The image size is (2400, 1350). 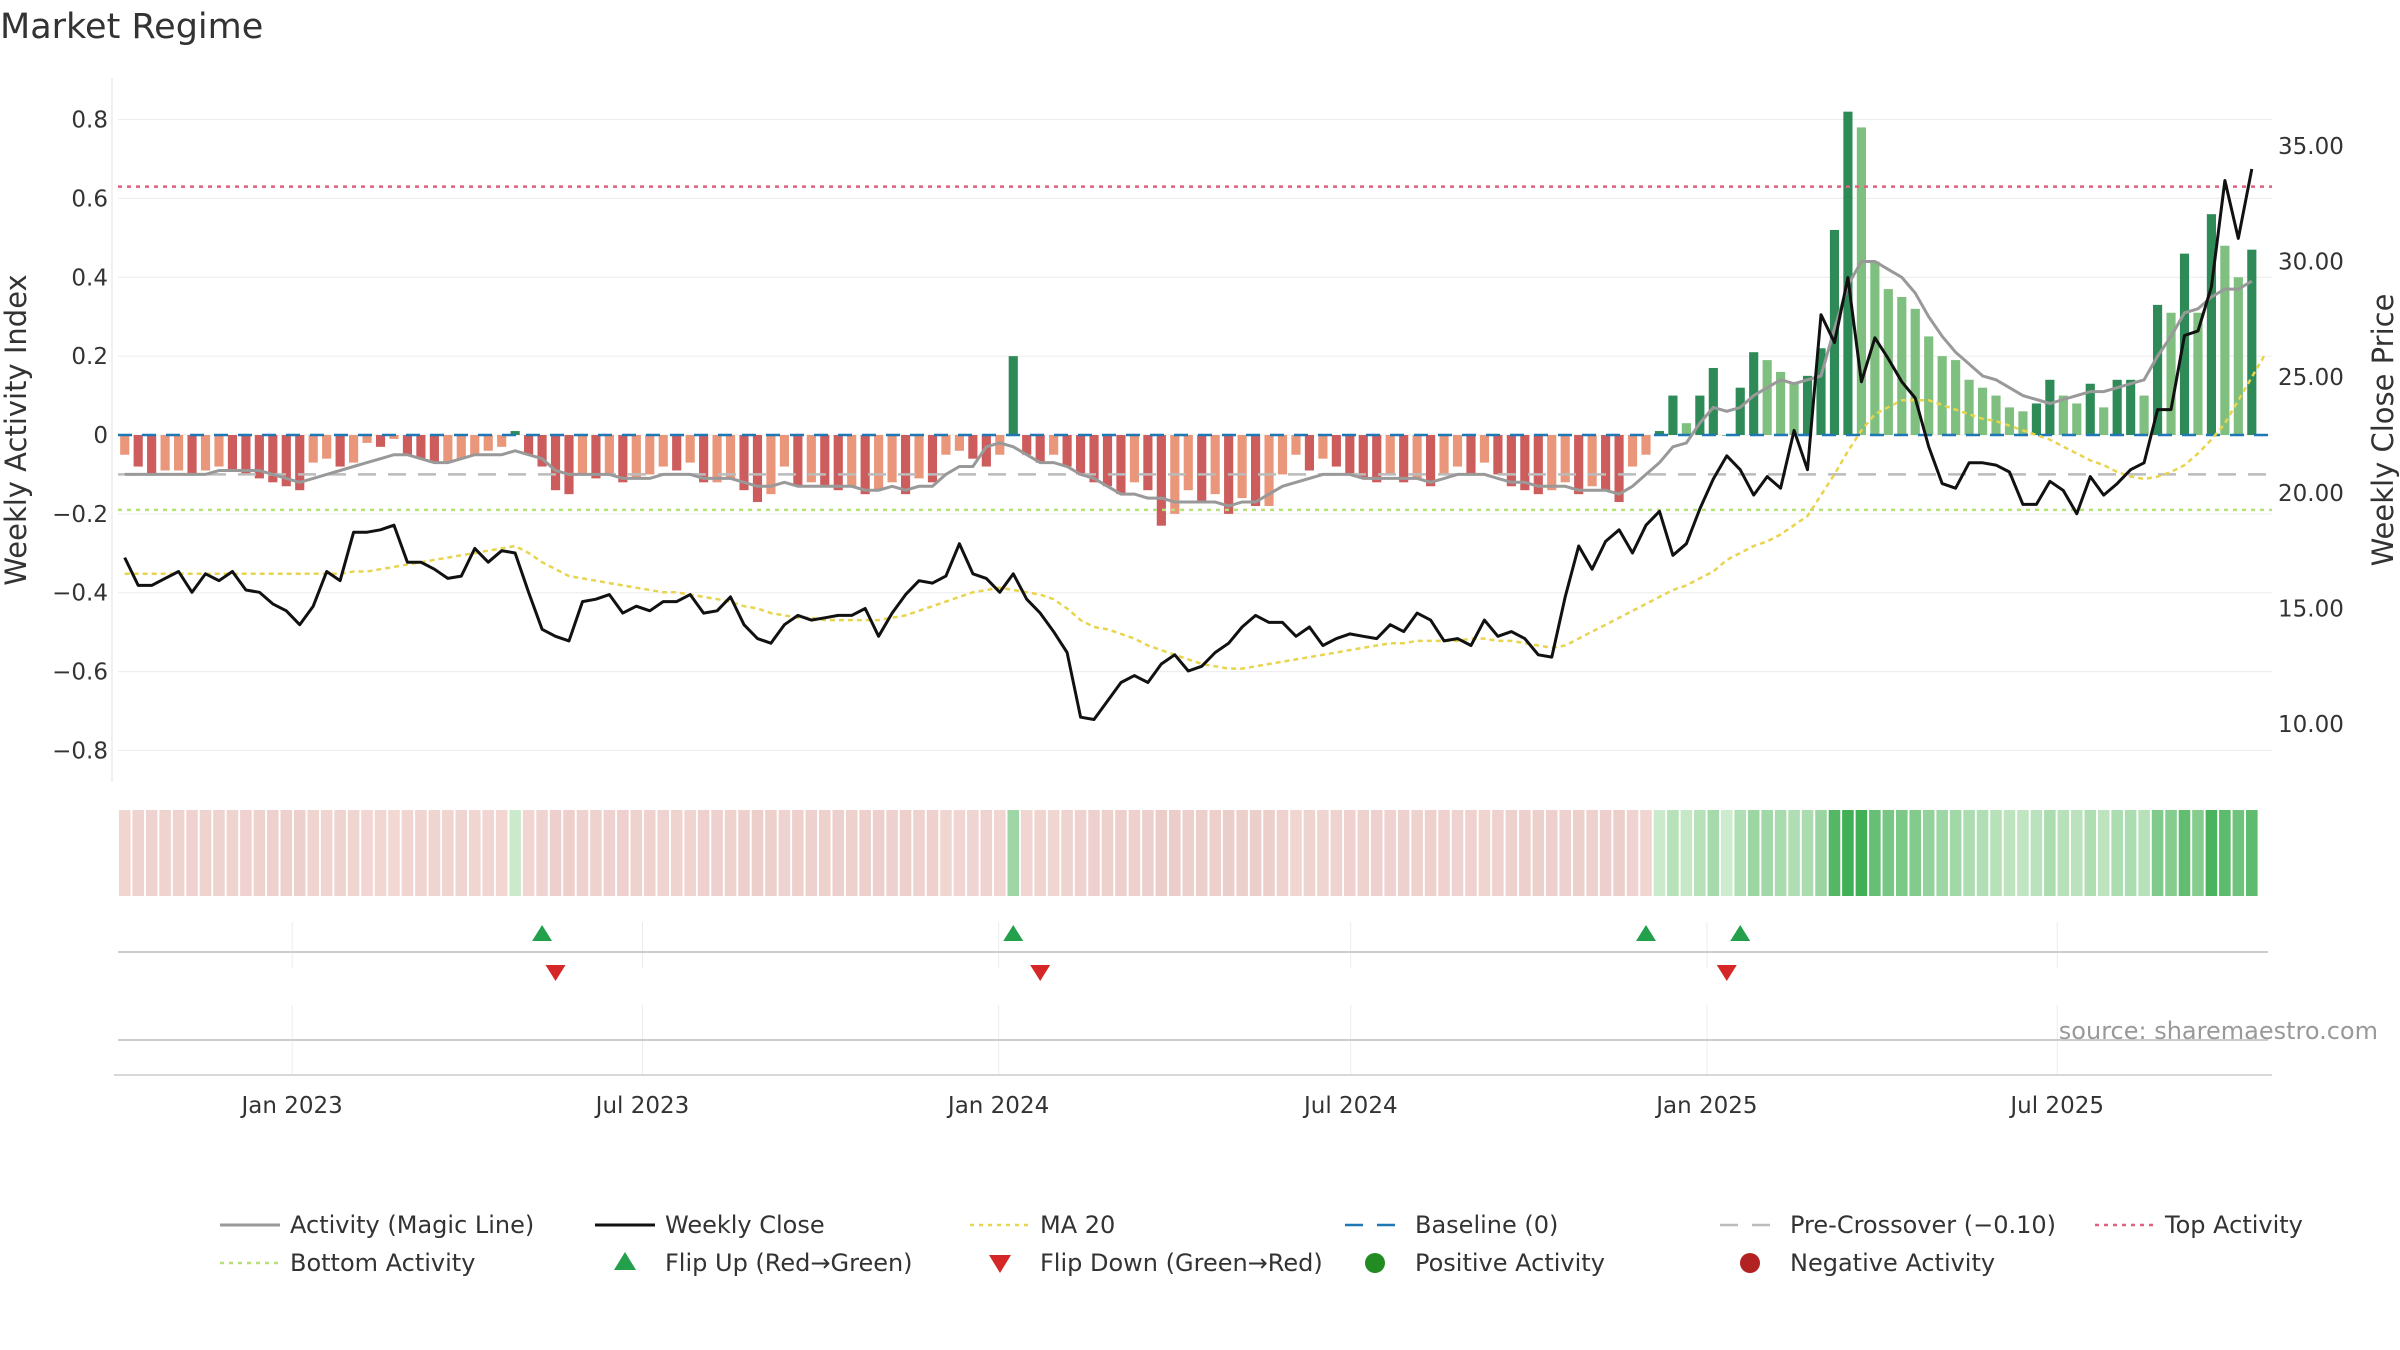 What do you see at coordinates (1888, 1225) in the screenshot?
I see `legend-item: Pre-Crossover (−0.10)` at bounding box center [1888, 1225].